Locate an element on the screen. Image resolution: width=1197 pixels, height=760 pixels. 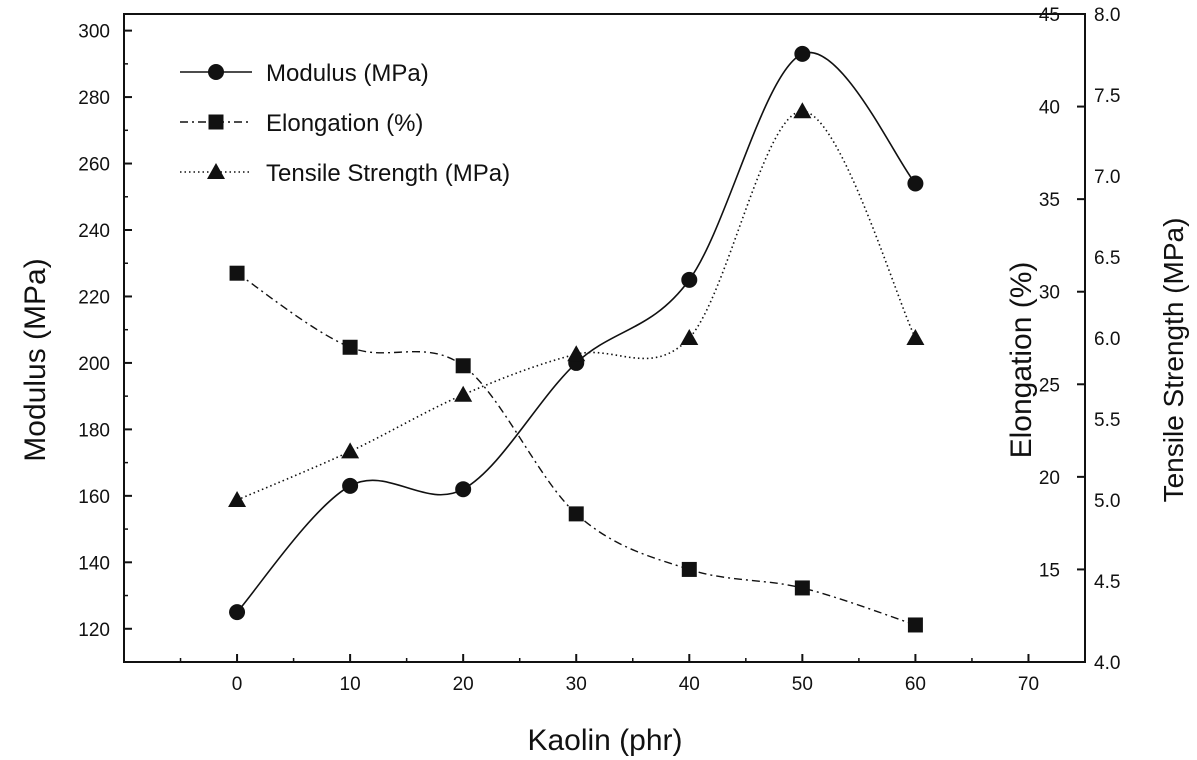
legend-marker-circle is located at coordinates (216, 72).